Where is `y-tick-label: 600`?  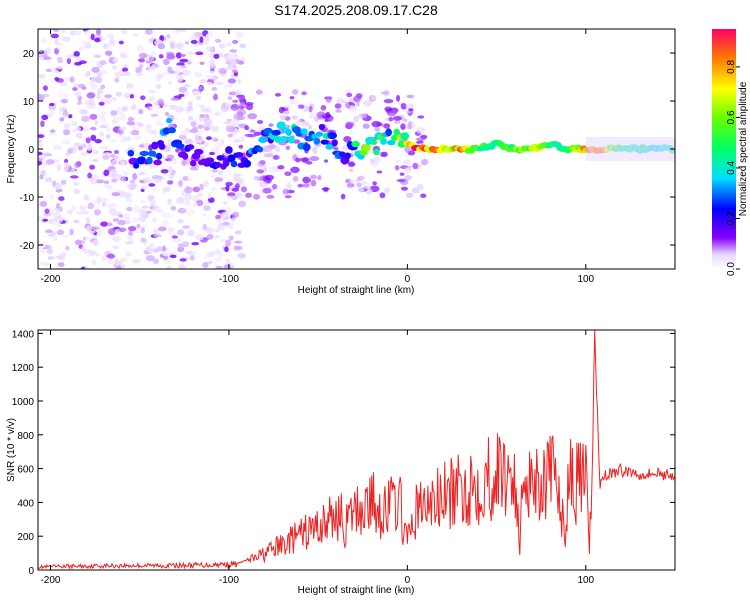 y-tick-label: 600 is located at coordinates (25, 470).